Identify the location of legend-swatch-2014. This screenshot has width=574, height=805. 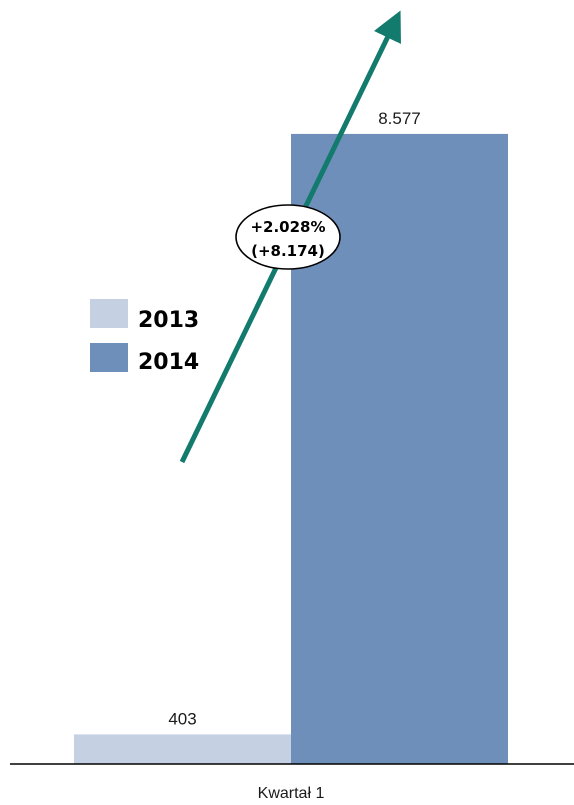
(109, 357).